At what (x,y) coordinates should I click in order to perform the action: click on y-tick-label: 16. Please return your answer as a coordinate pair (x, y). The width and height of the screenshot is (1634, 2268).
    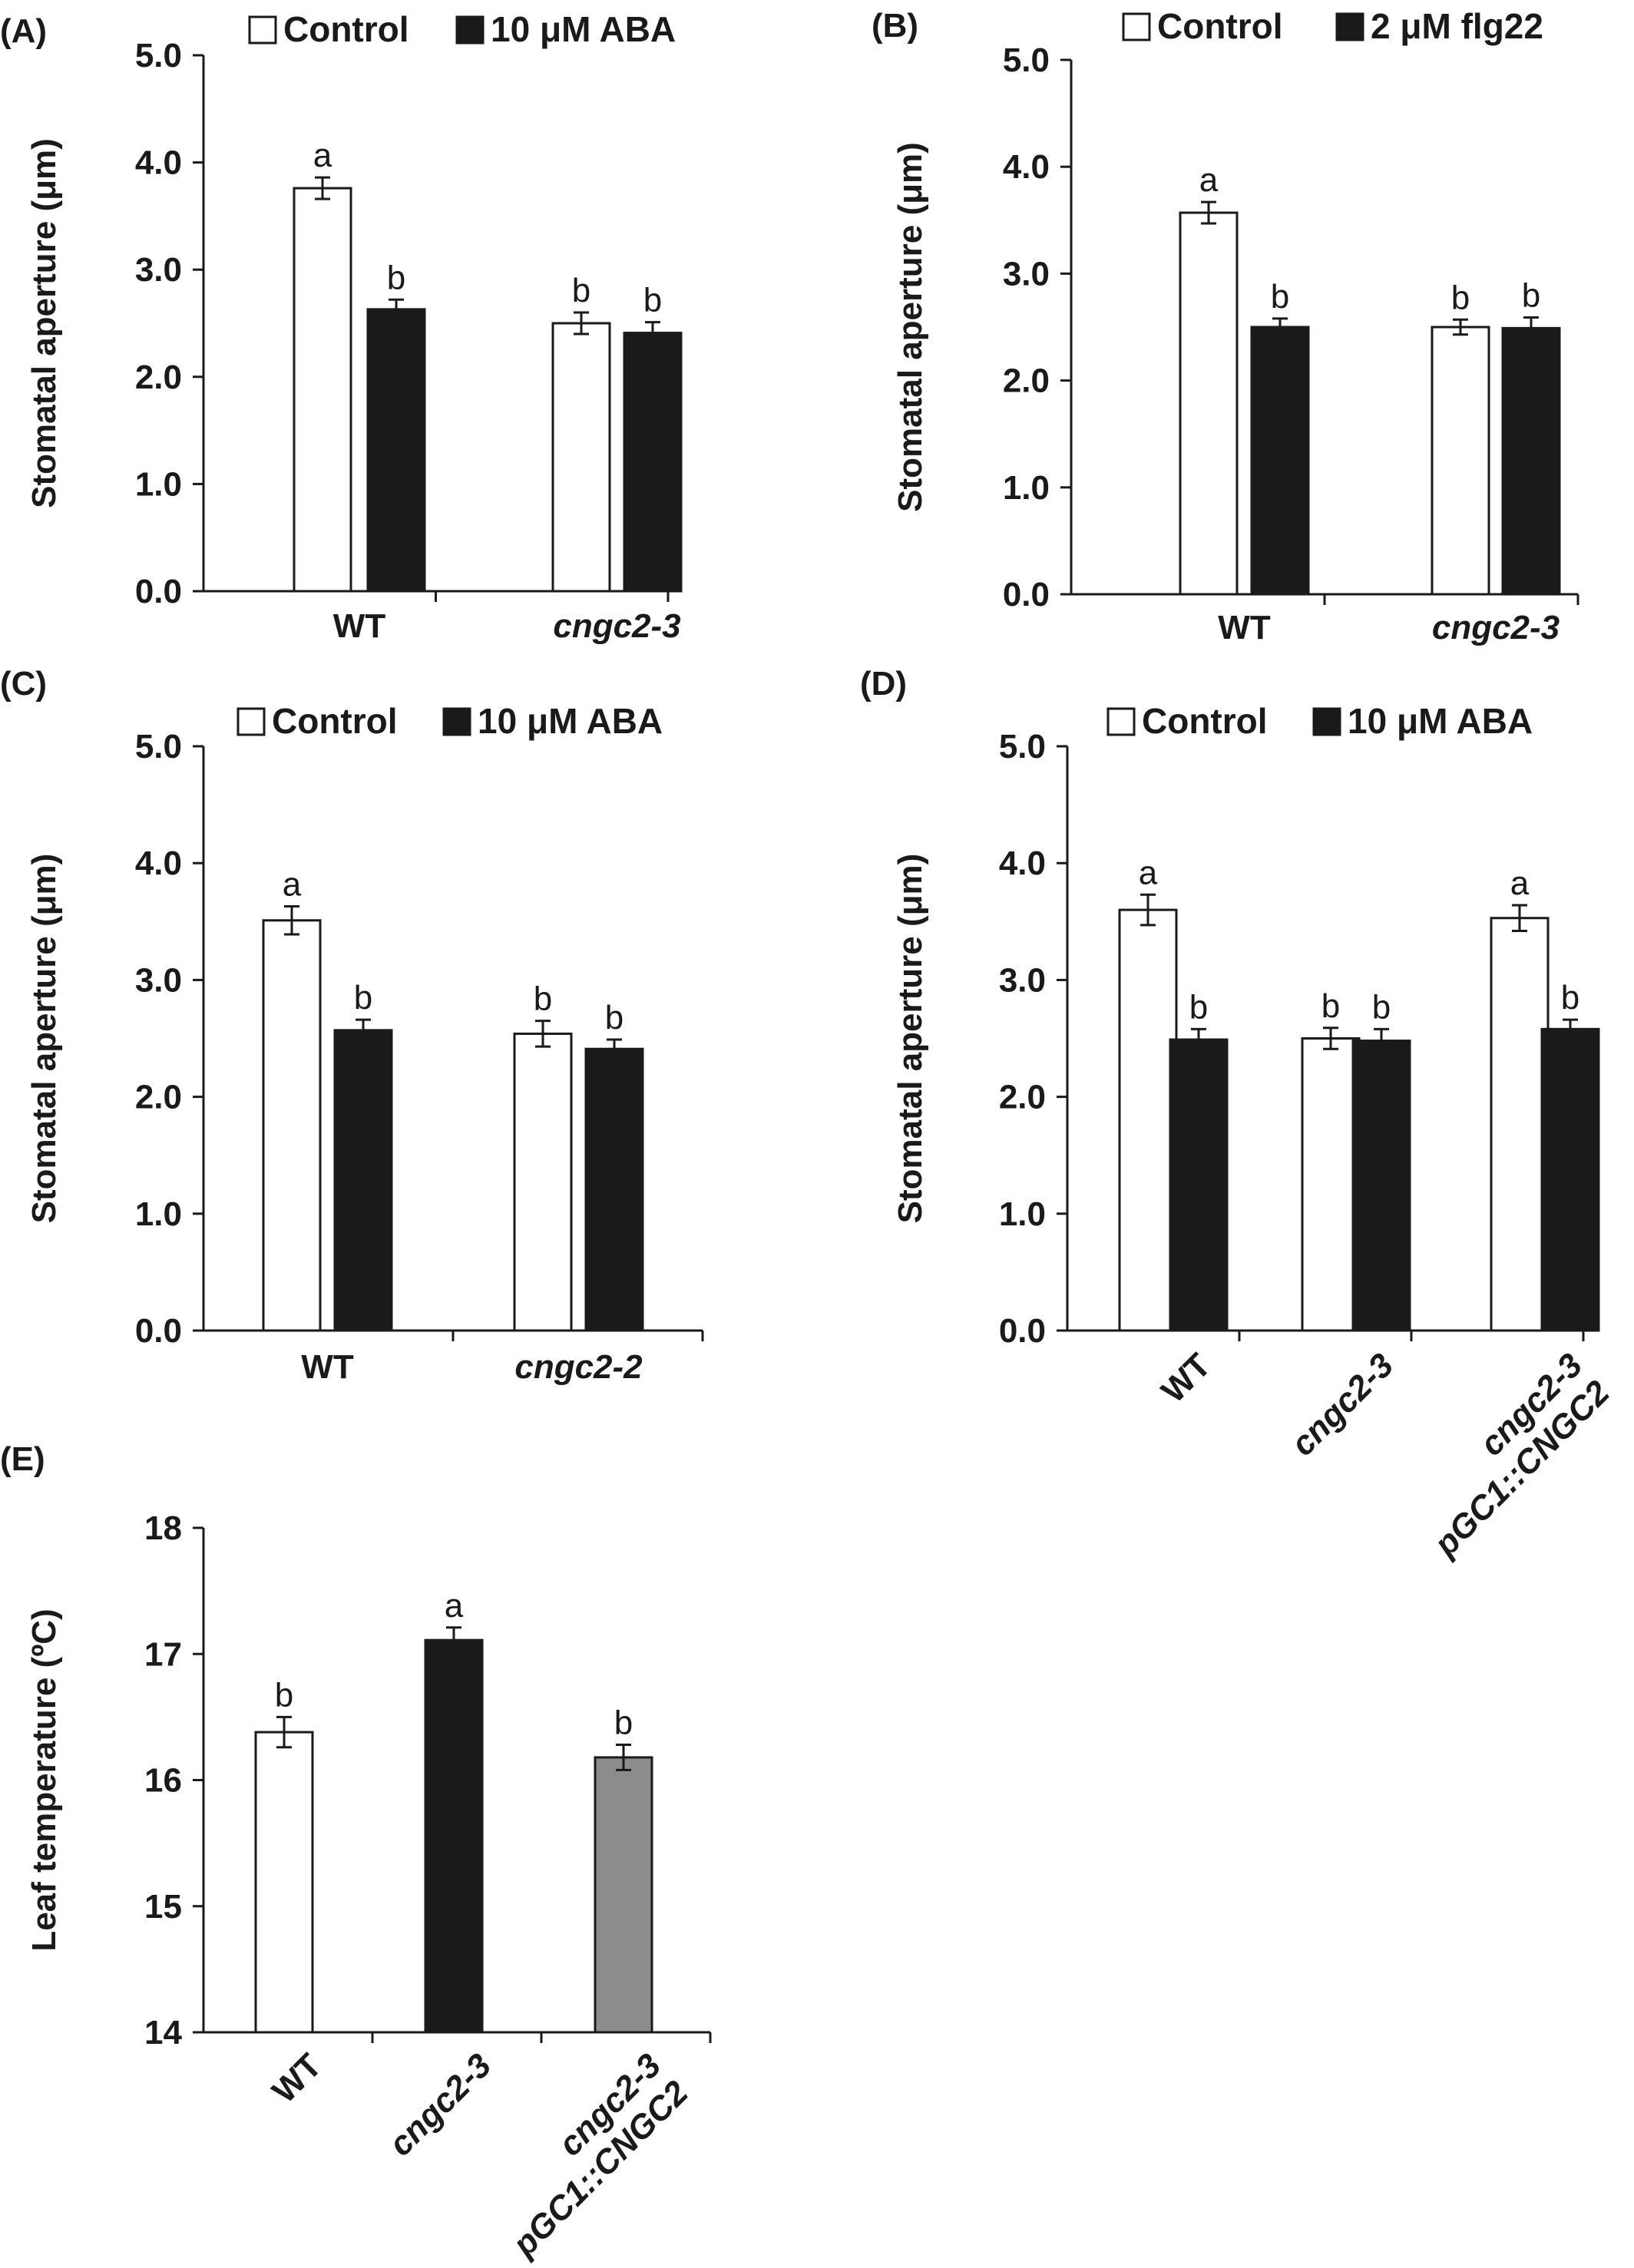
    Looking at the image, I should click on (163, 1781).